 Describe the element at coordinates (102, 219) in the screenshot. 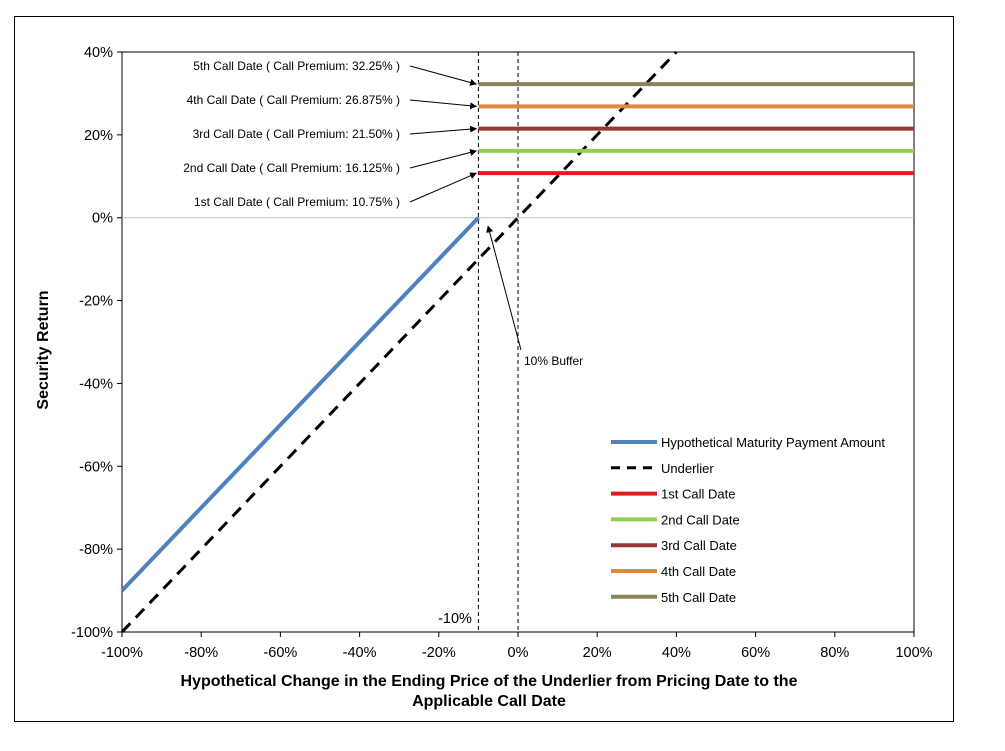

I see `y-tick-label: 0%` at that location.